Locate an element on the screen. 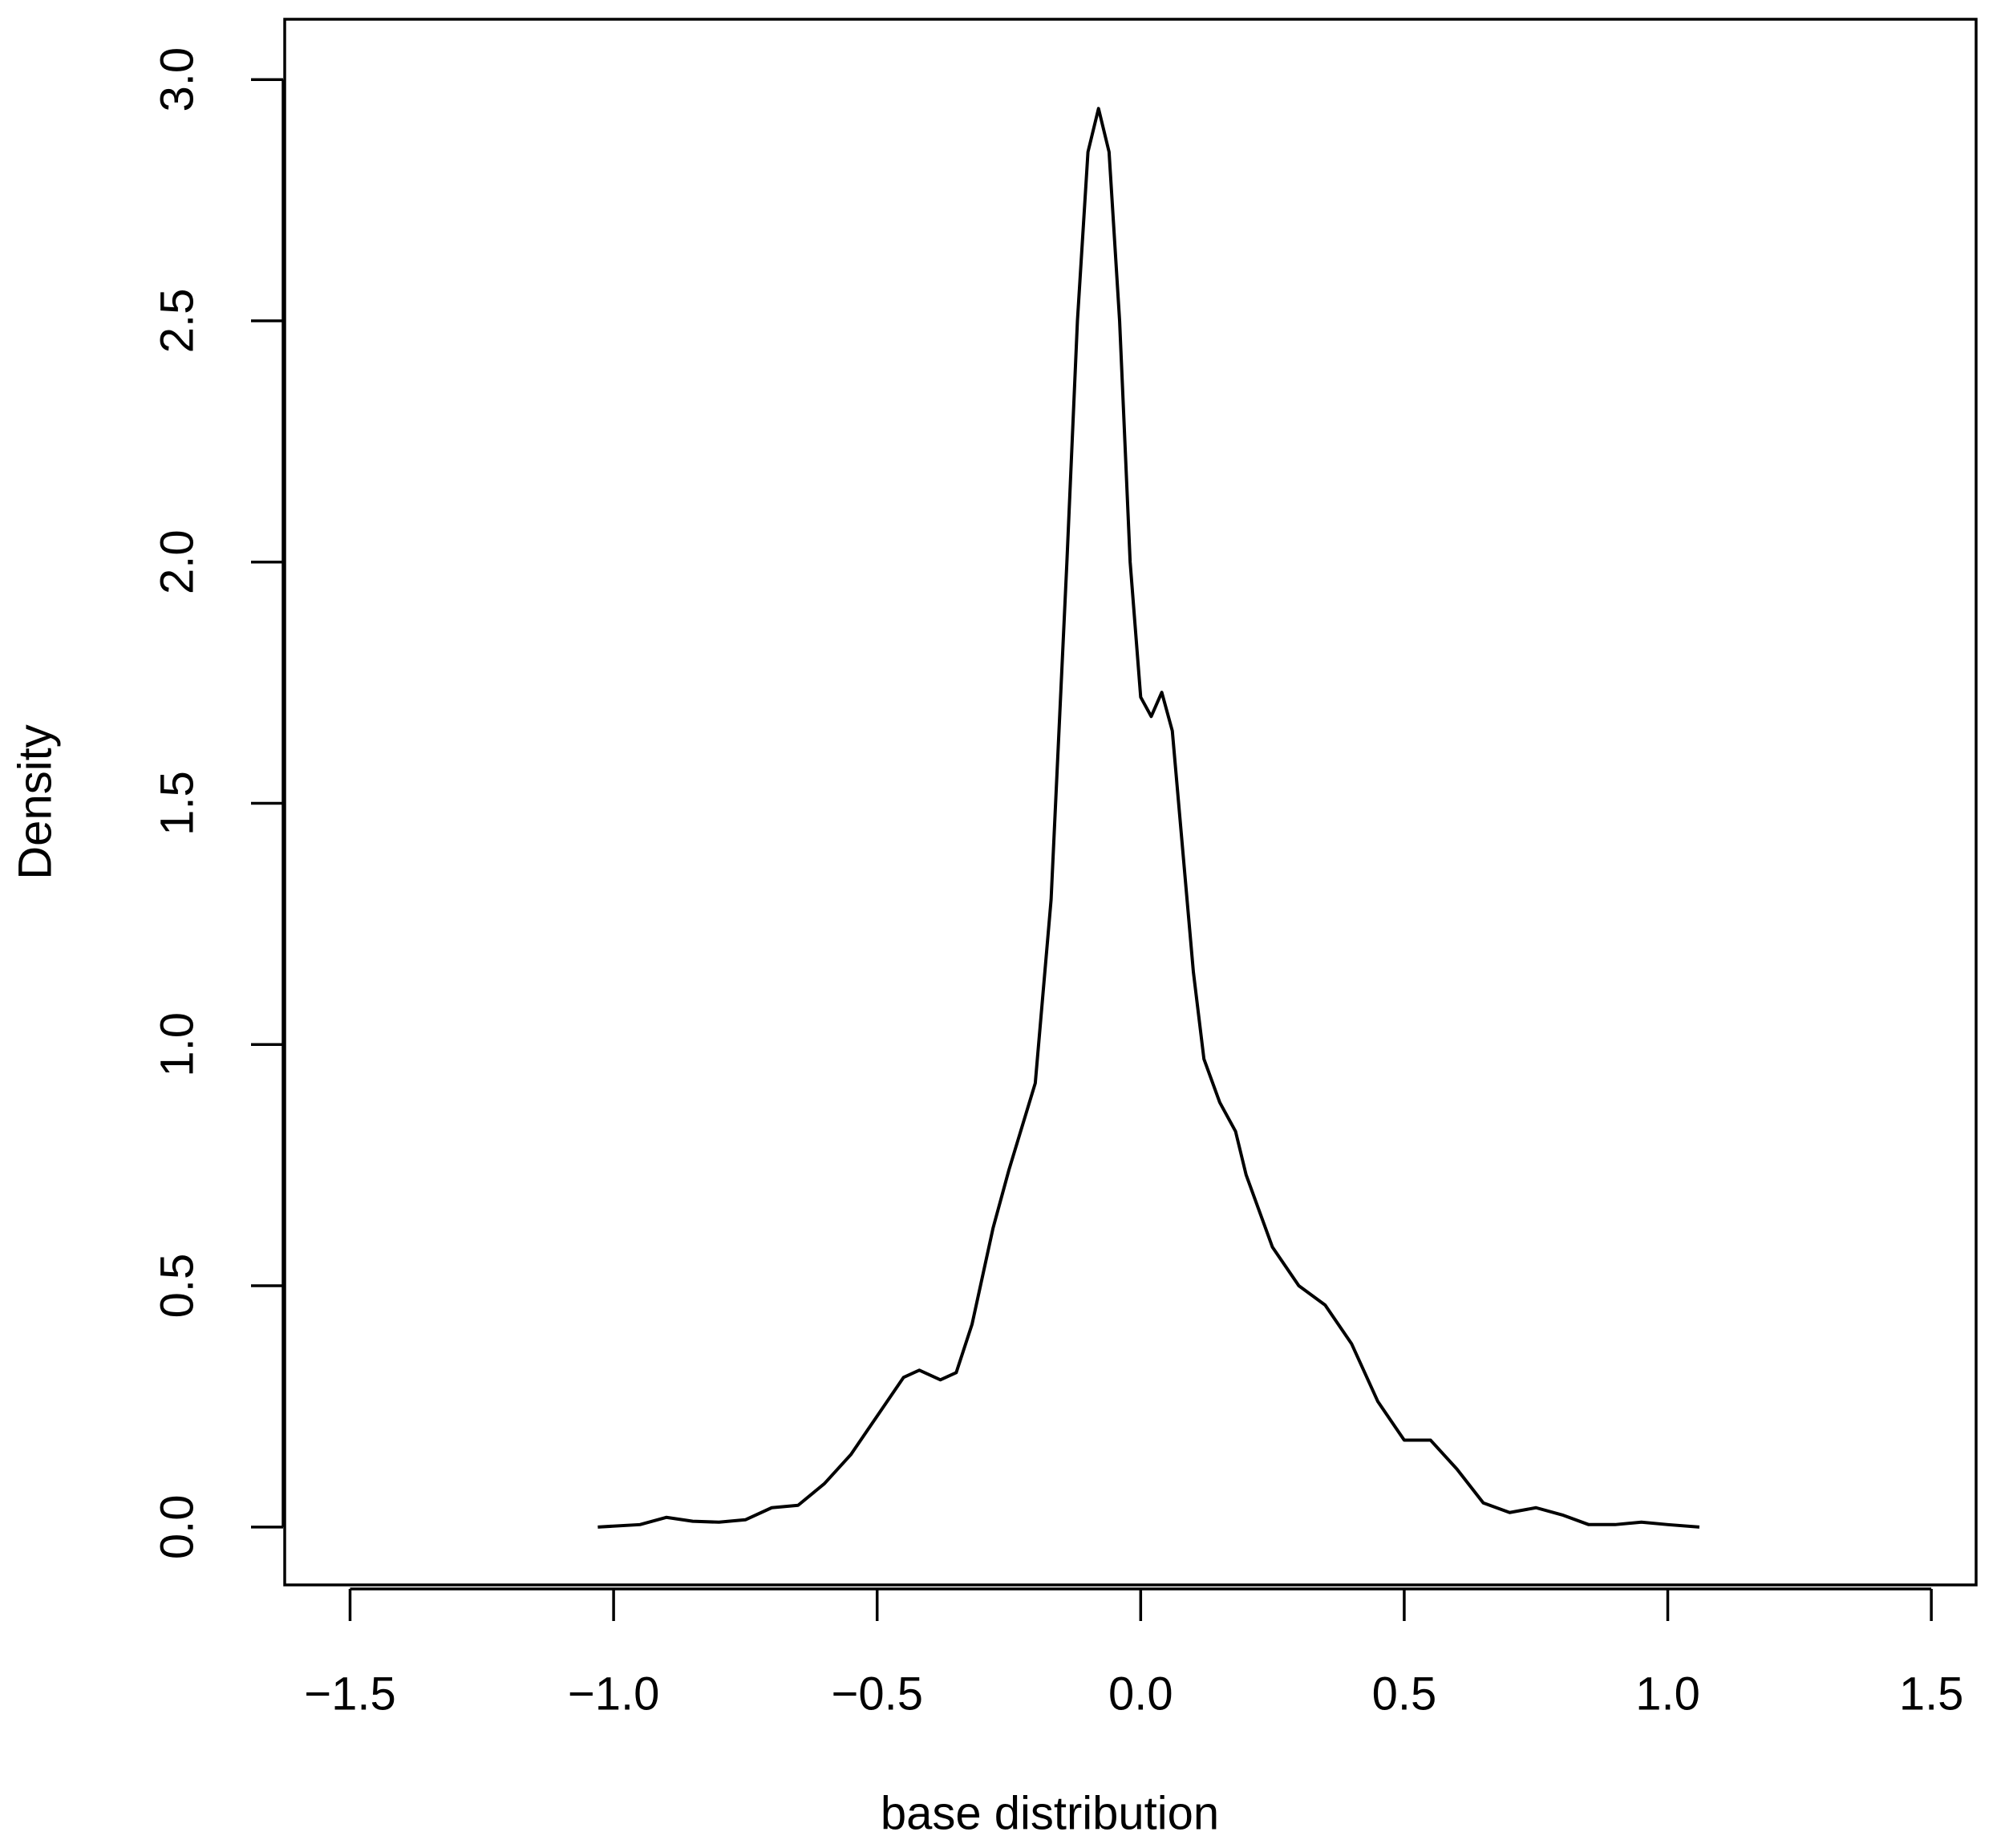 The width and height of the screenshot is (2013, 1848). x-tick-label: 1.0 is located at coordinates (1667, 1694).